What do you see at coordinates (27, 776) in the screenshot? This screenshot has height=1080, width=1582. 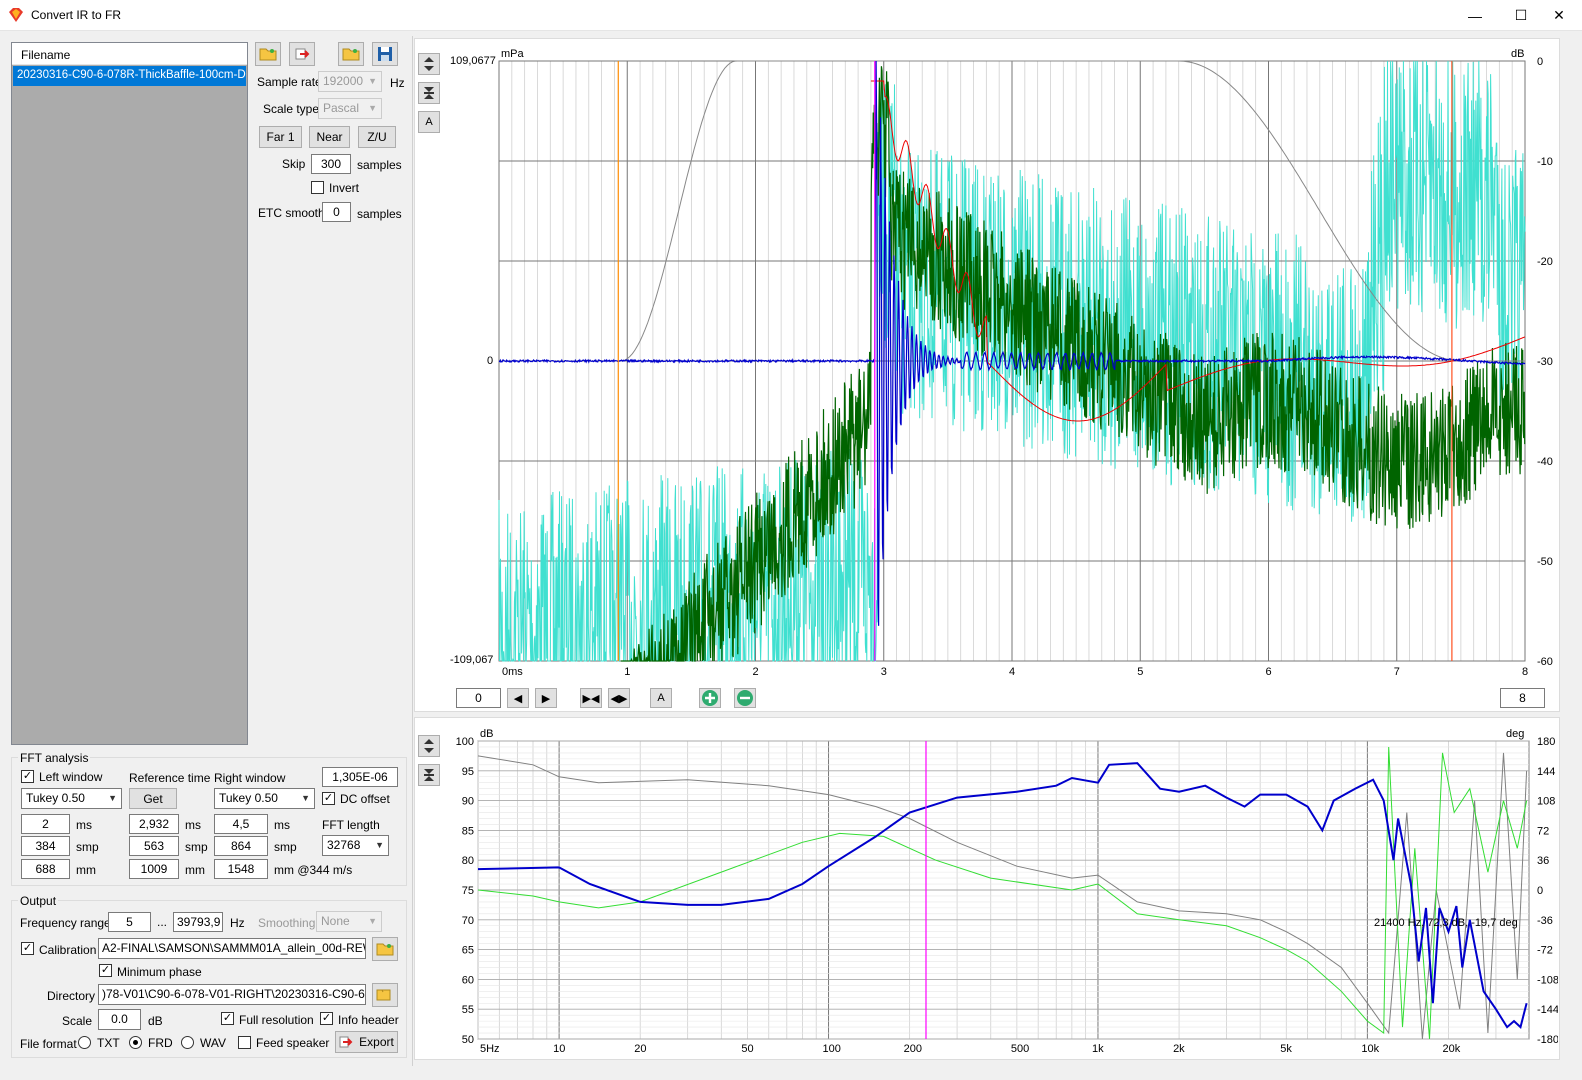 I see `left-window-checkbox: ✓` at bounding box center [27, 776].